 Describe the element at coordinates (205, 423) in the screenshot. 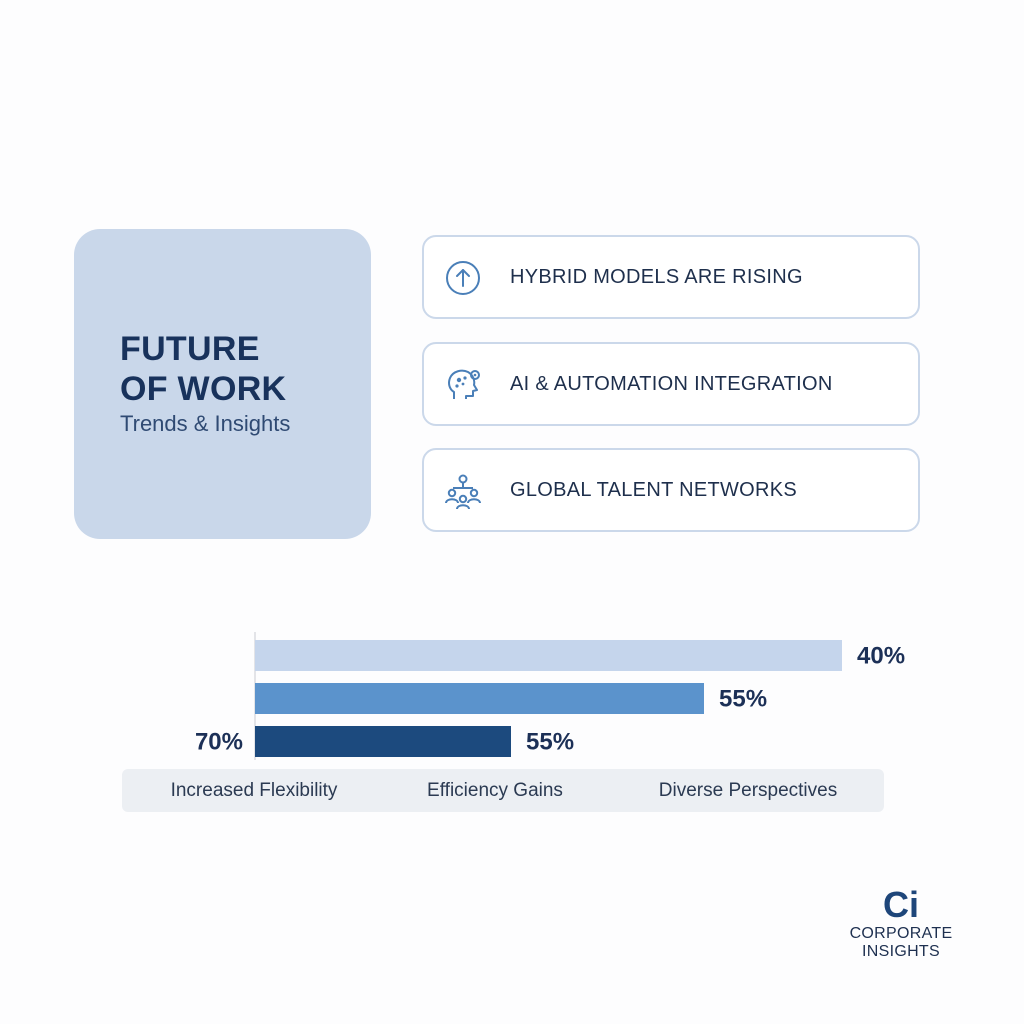

I see `hero-subtitle: Trends & Insights` at that location.